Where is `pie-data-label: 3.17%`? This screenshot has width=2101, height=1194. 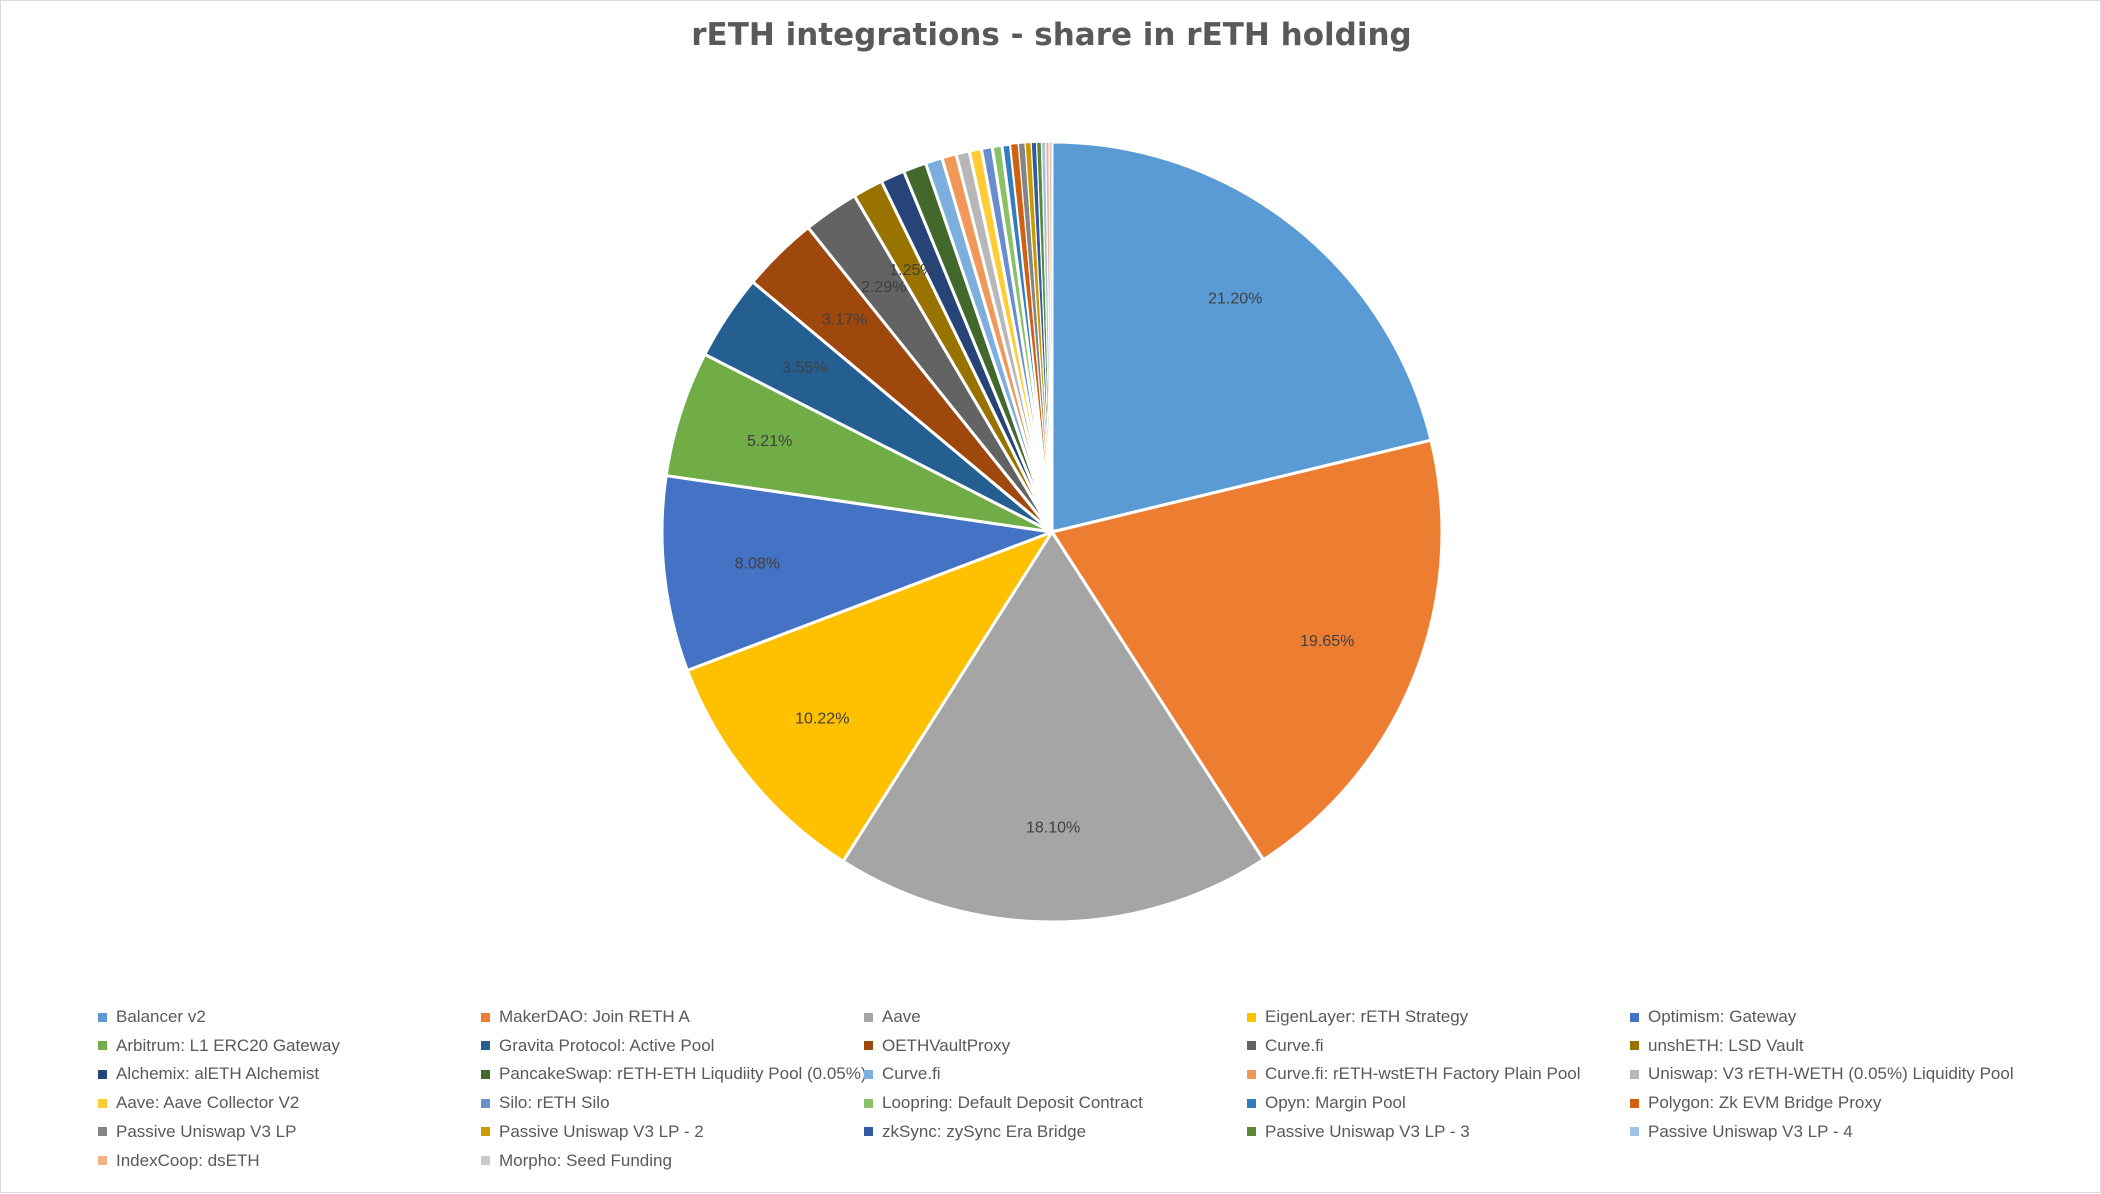
pie-data-label: 3.17% is located at coordinates (844, 319).